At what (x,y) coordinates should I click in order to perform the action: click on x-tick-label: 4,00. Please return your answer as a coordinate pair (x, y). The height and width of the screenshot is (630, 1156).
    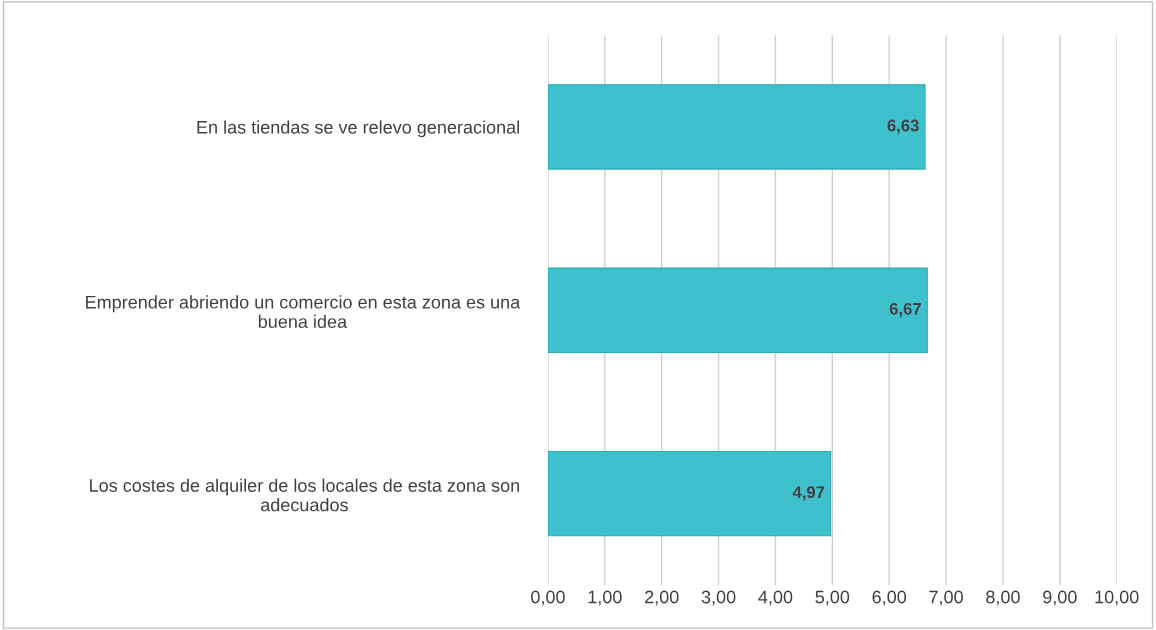
    Looking at the image, I should click on (775, 598).